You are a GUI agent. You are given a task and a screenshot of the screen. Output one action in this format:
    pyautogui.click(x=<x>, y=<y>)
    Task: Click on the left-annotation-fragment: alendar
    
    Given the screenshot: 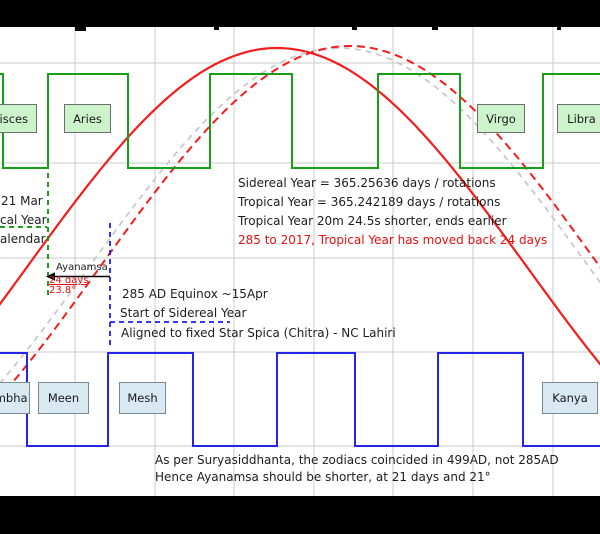 What is the action you would take?
    pyautogui.click(x=23, y=239)
    